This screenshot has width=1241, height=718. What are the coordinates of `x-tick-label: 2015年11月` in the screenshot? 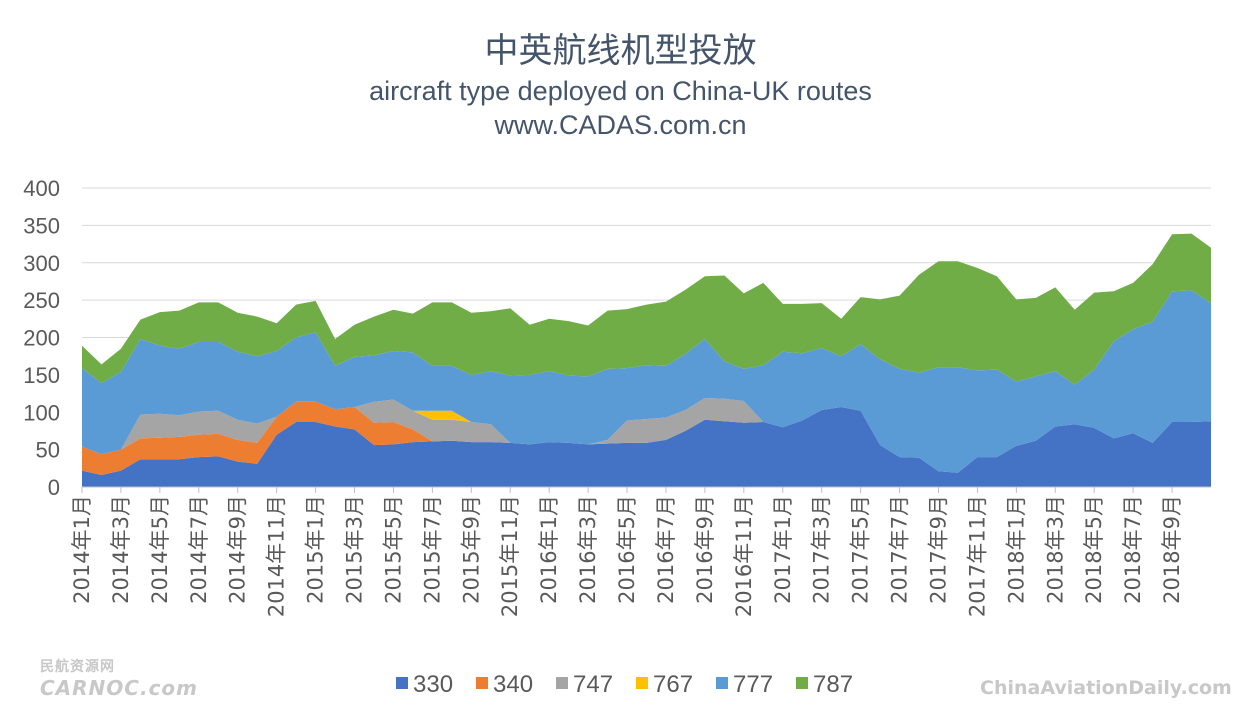 It's located at (510, 556).